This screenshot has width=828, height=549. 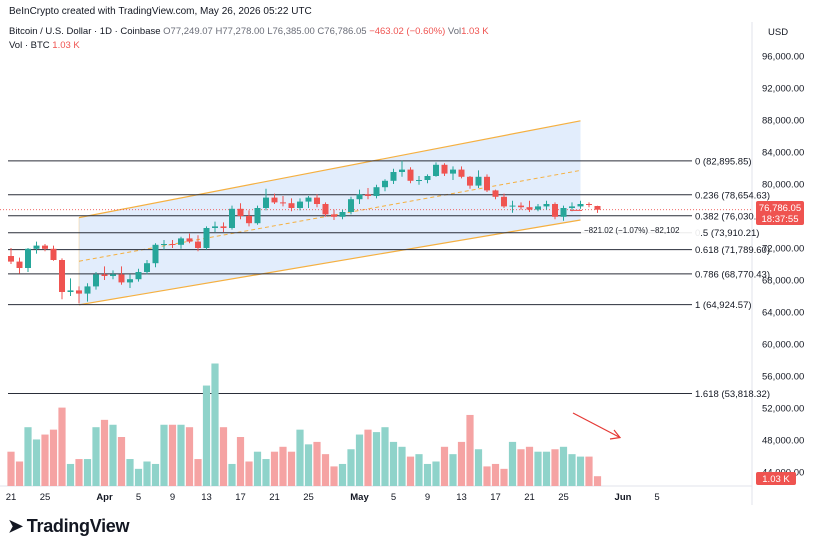 What do you see at coordinates (615, 434) in the screenshot?
I see `arrow-head` at bounding box center [615, 434].